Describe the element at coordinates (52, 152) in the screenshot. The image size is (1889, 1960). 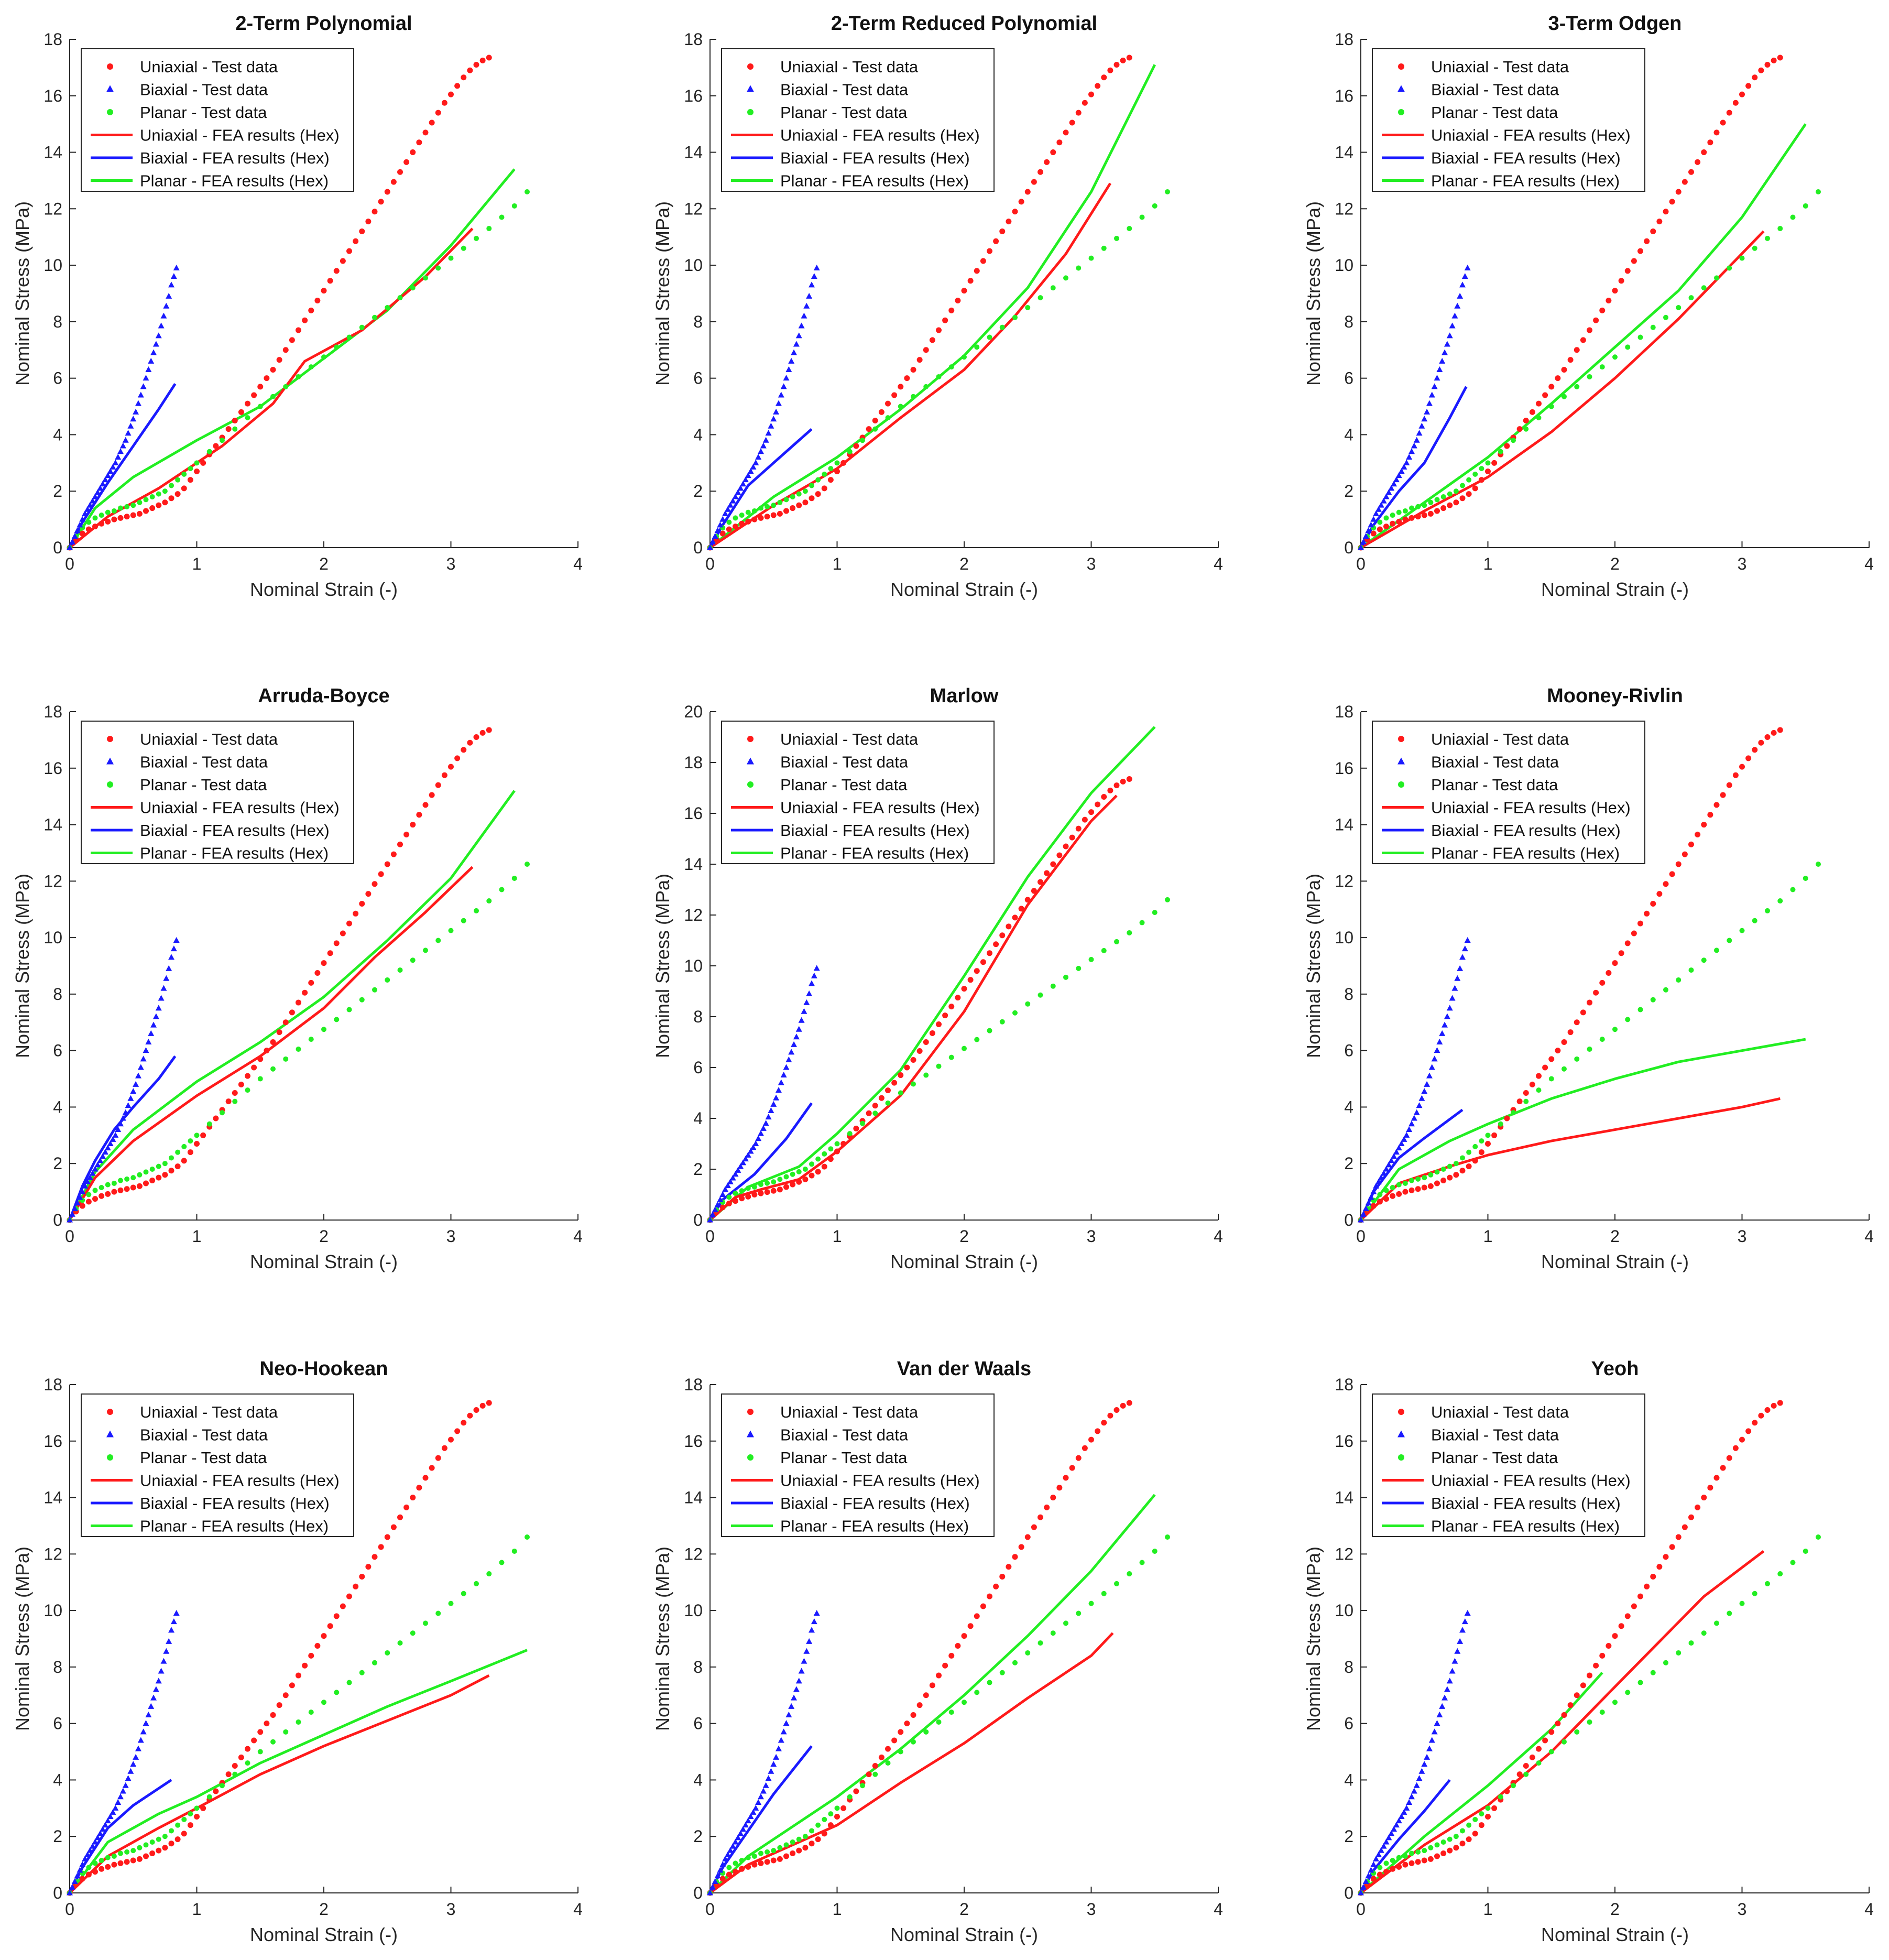
I see `y-tick-label: 14` at that location.